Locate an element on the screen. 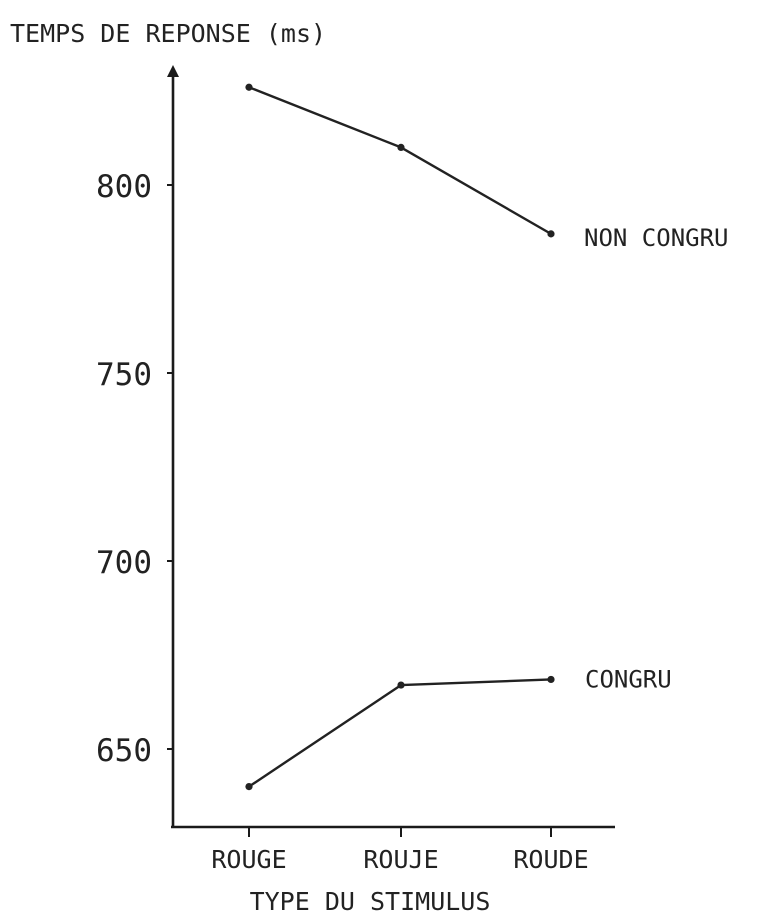 The width and height of the screenshot is (781, 924). y-tick-label: 800 is located at coordinates (124, 187).